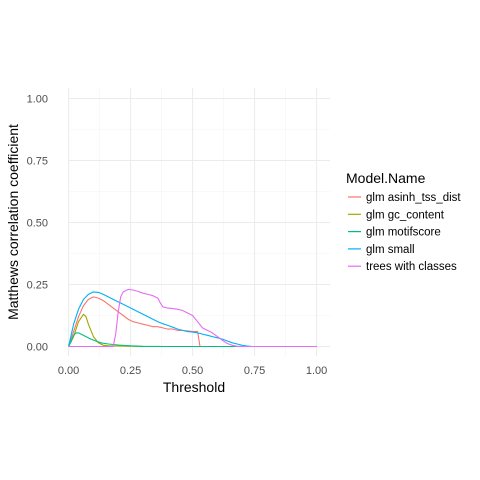 The width and height of the screenshot is (480, 480). What do you see at coordinates (390, 250) in the screenshot?
I see `legend-label-glm-small: glm small` at bounding box center [390, 250].